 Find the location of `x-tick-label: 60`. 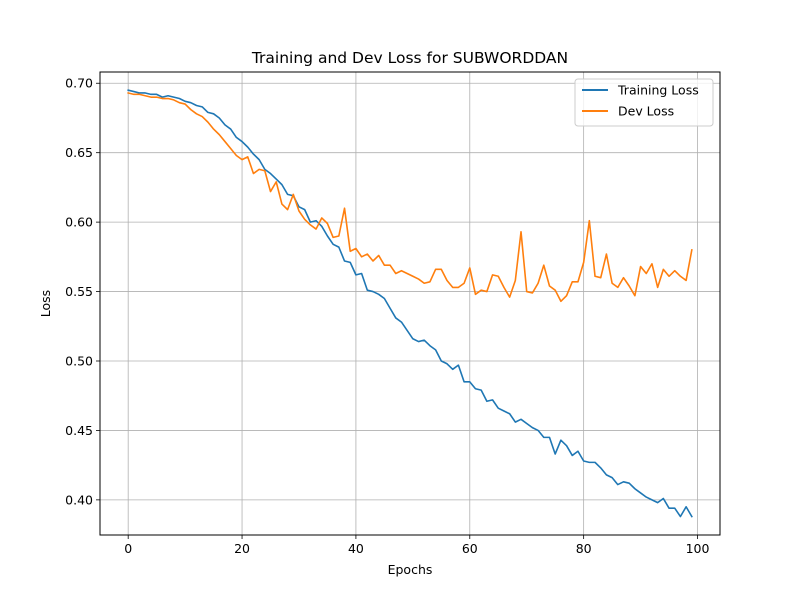

x-tick-label: 60 is located at coordinates (470, 548).